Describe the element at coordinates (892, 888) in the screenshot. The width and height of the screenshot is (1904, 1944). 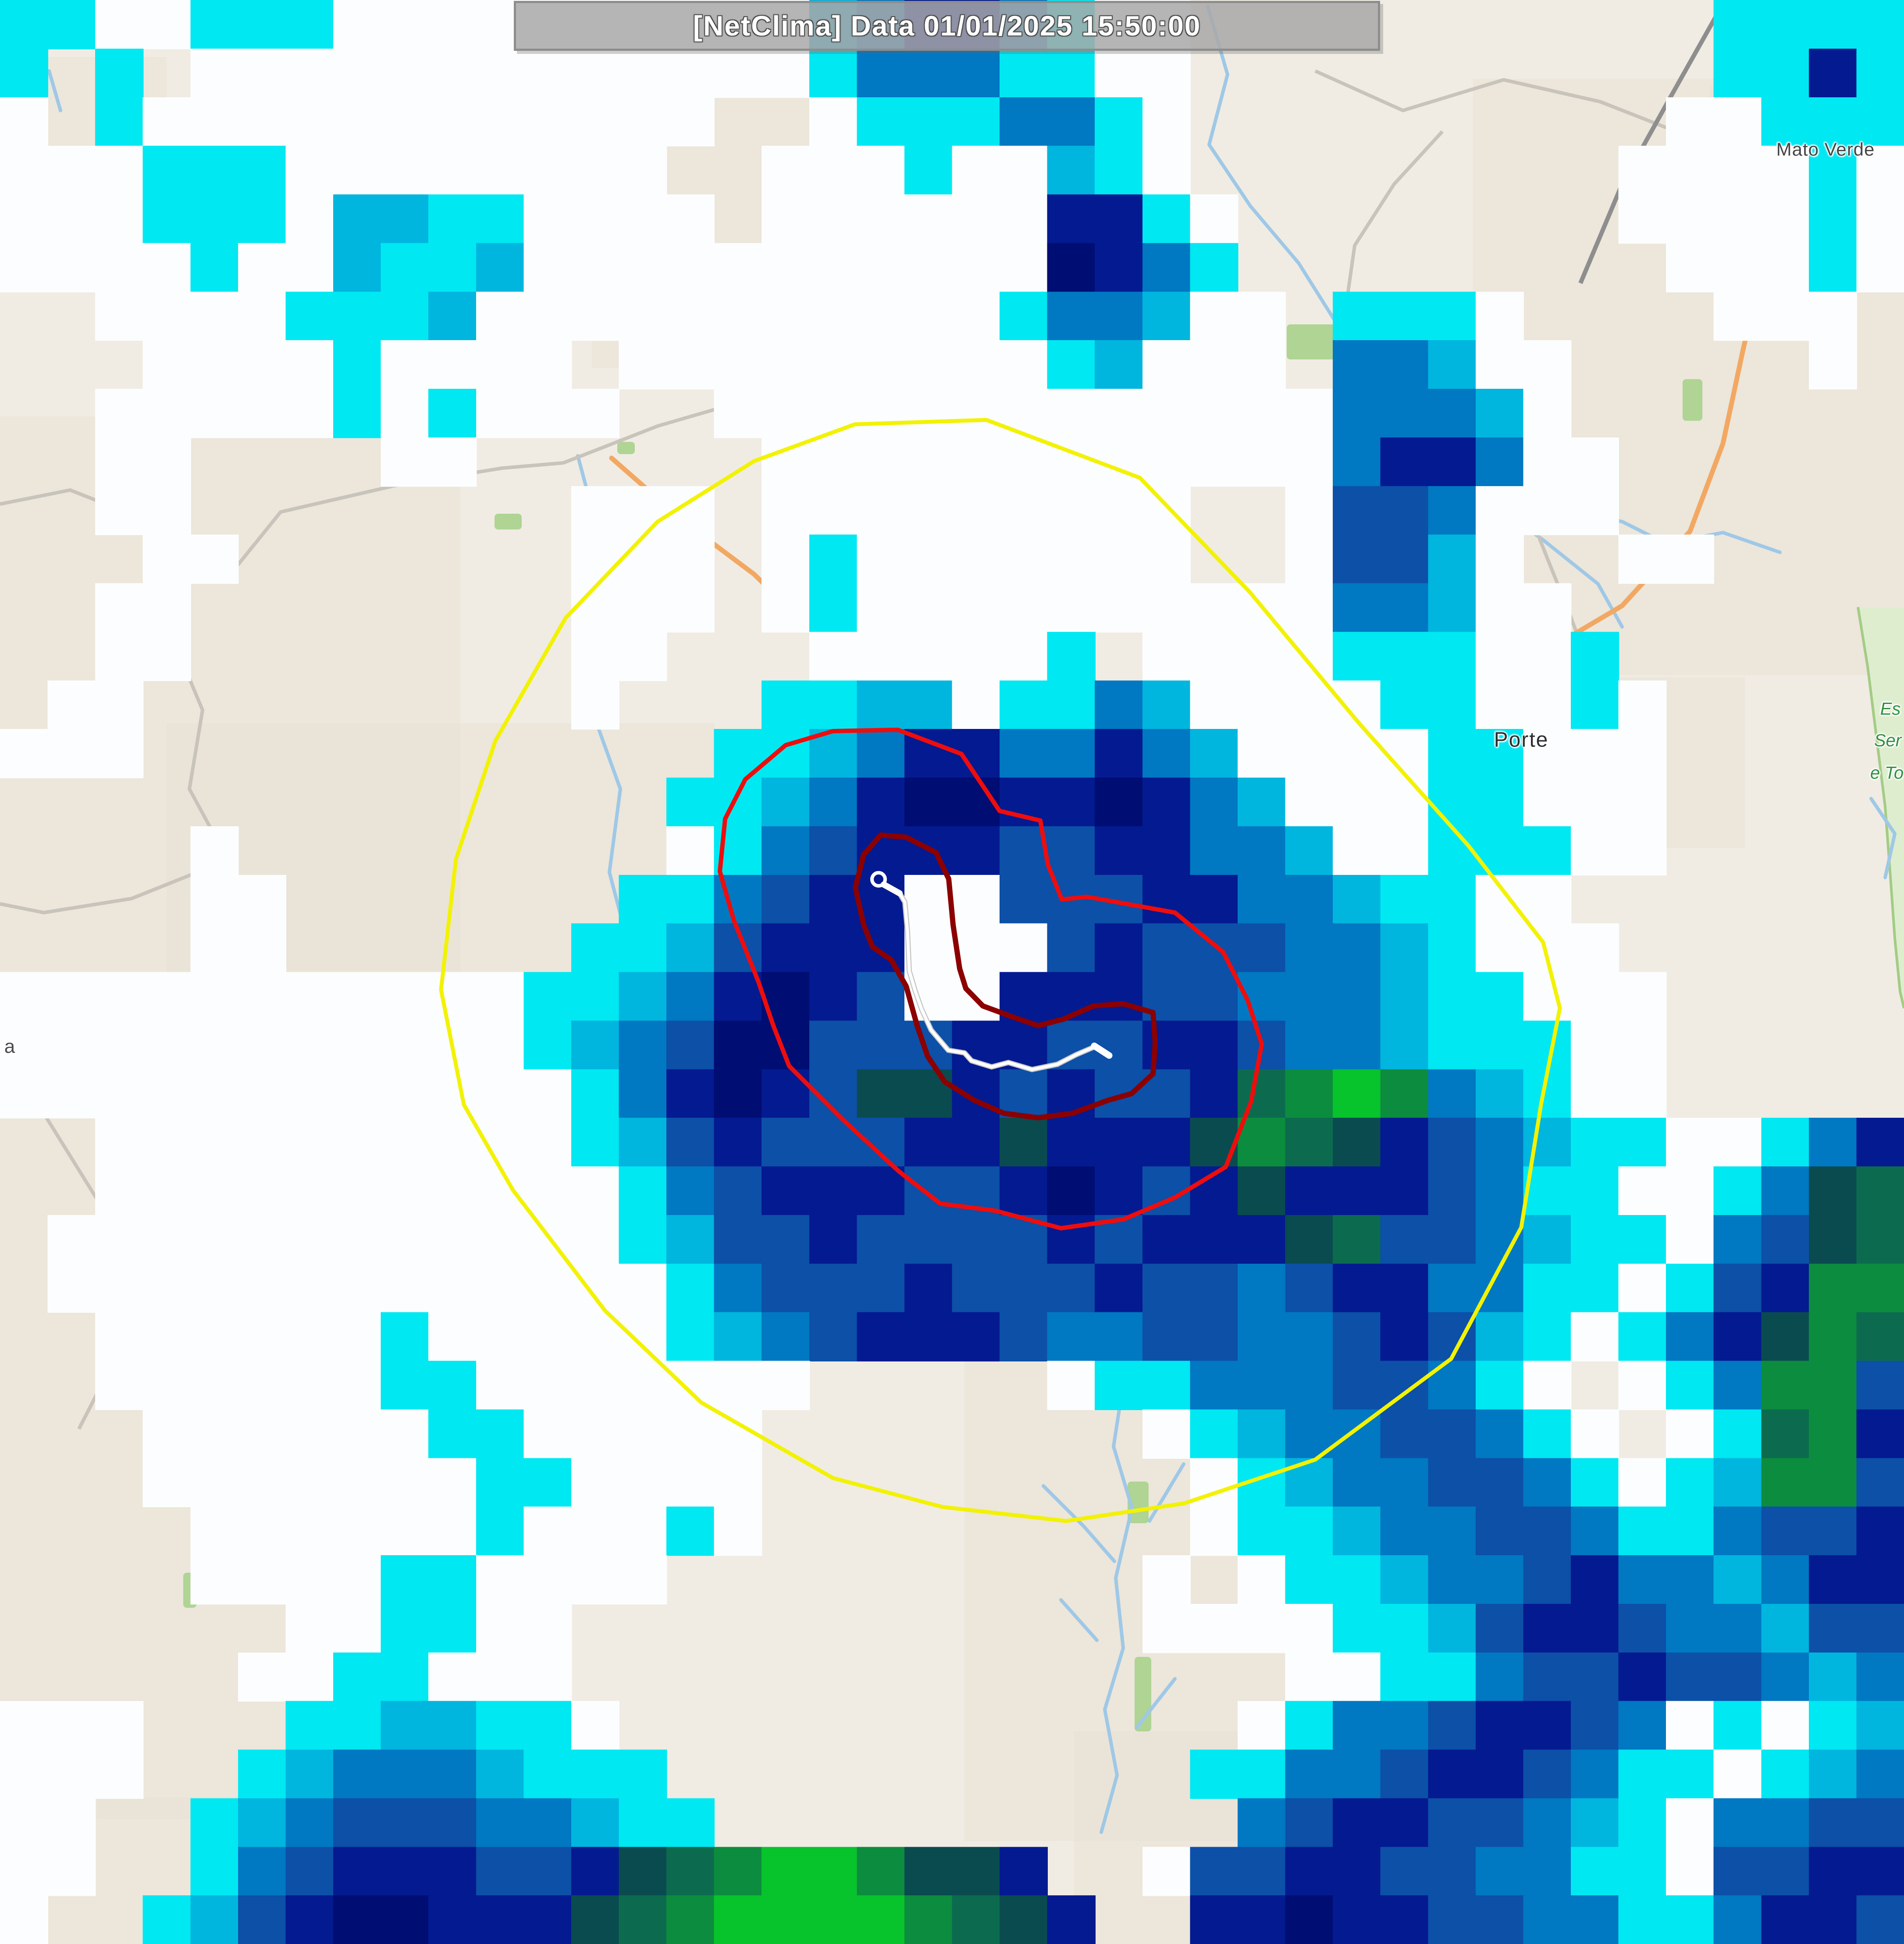
I see `storm-track-lead` at that location.